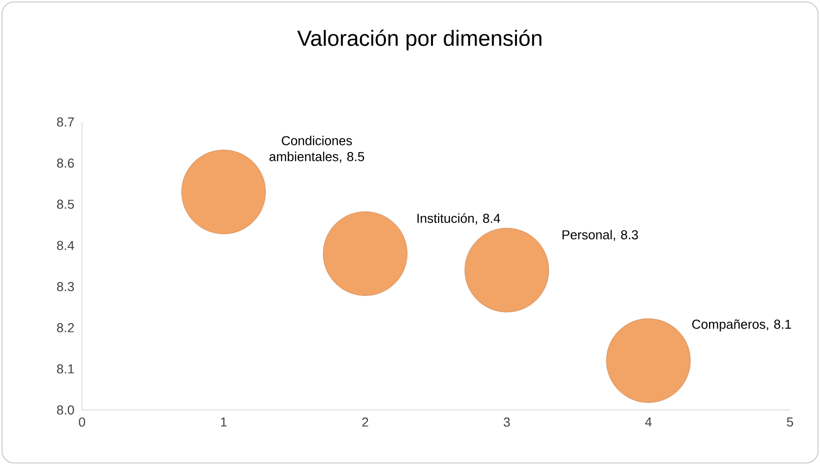 The height and width of the screenshot is (465, 820). What do you see at coordinates (65, 245) in the screenshot?
I see `y-tick-label: 8.4` at bounding box center [65, 245].